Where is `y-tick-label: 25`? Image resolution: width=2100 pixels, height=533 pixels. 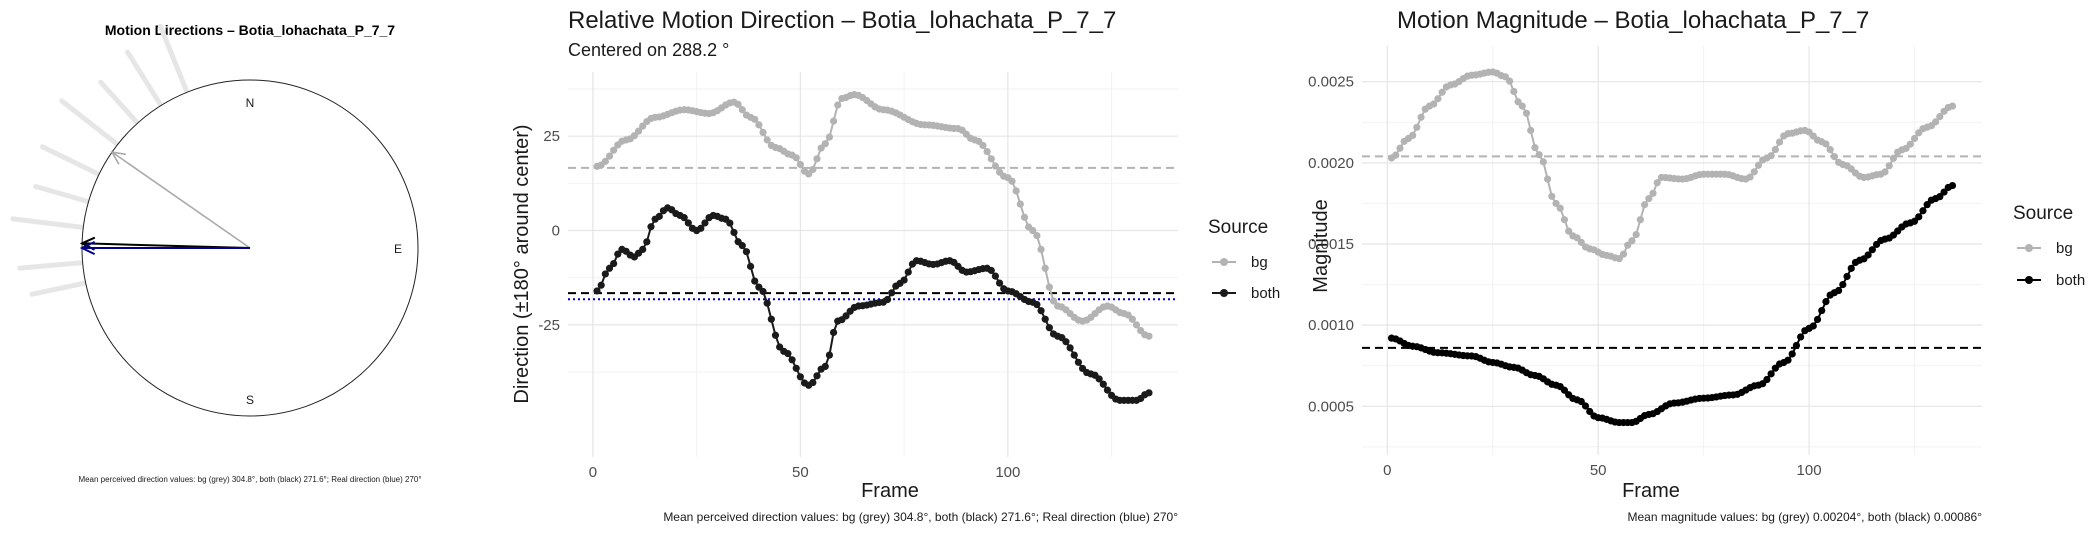 y-tick-label: 25 is located at coordinates (551, 136).